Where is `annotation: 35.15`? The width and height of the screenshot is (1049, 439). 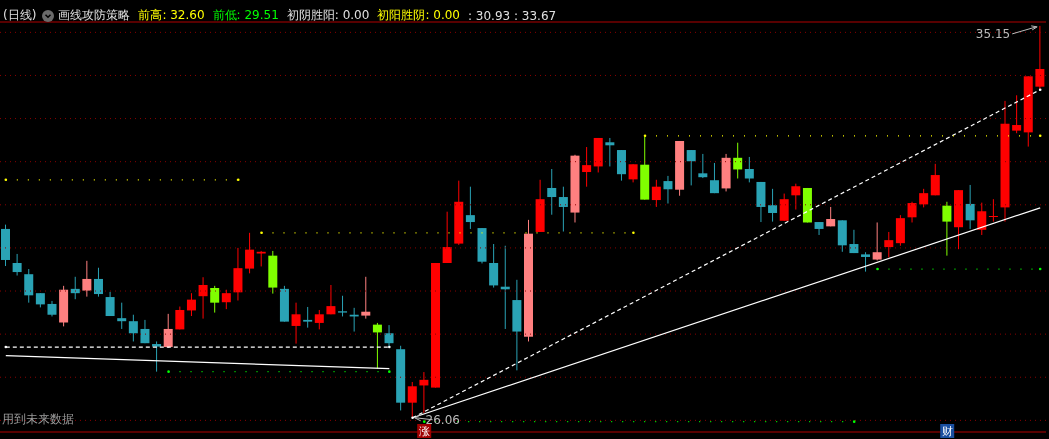
annotation: 35.15 is located at coordinates (993, 33).